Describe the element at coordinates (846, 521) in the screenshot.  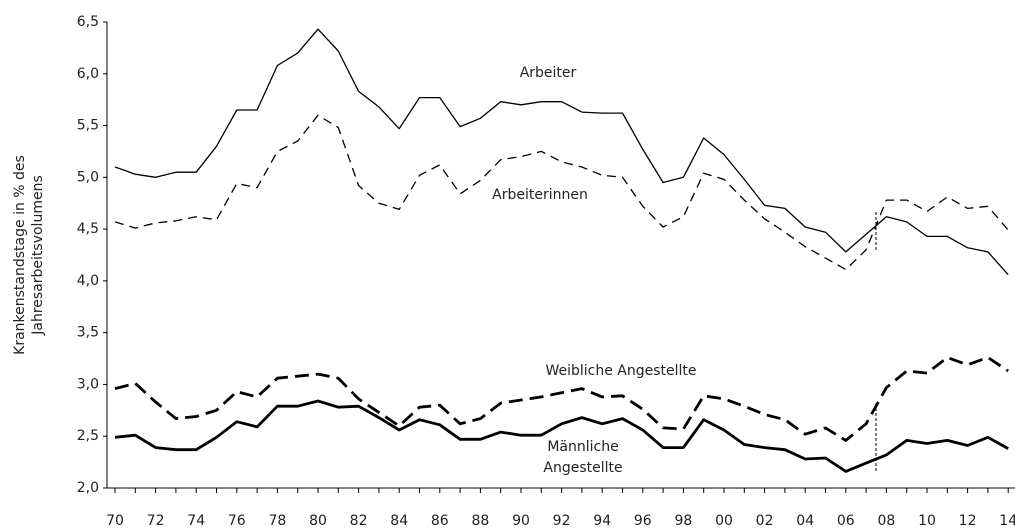
I see `x-tick-label: 06` at that location.